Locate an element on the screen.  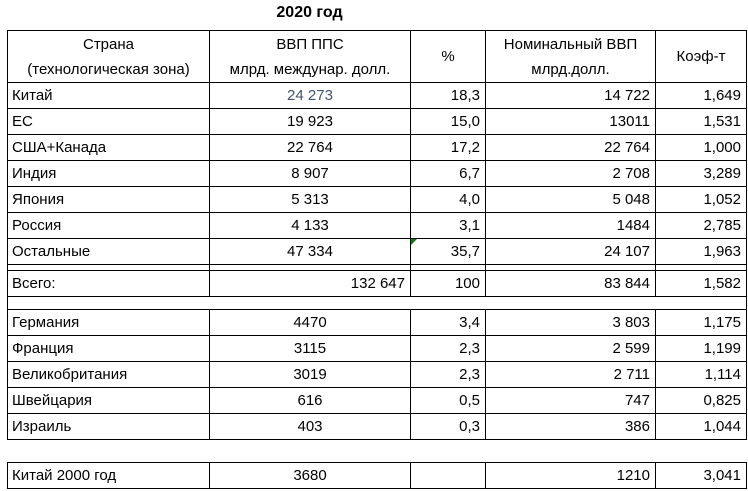
spacer-row-blank is located at coordinates (377, 451).